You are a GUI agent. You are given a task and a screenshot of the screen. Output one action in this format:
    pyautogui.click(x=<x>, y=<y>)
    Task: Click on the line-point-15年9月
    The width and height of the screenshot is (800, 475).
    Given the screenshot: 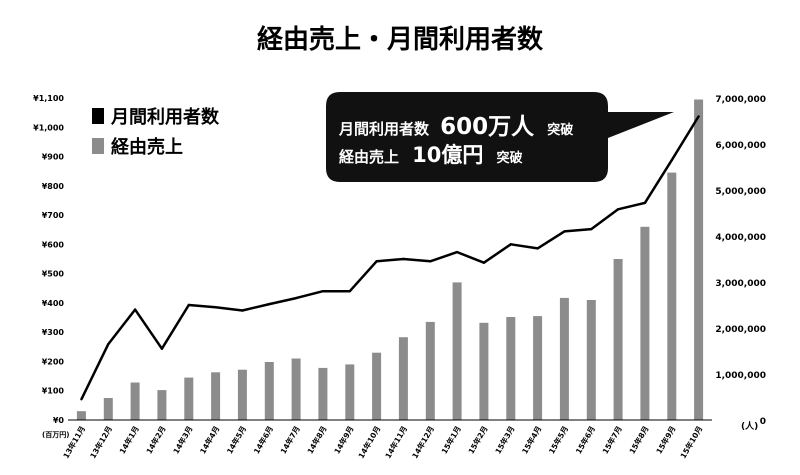 What is the action you would take?
    pyautogui.click(x=671, y=160)
    